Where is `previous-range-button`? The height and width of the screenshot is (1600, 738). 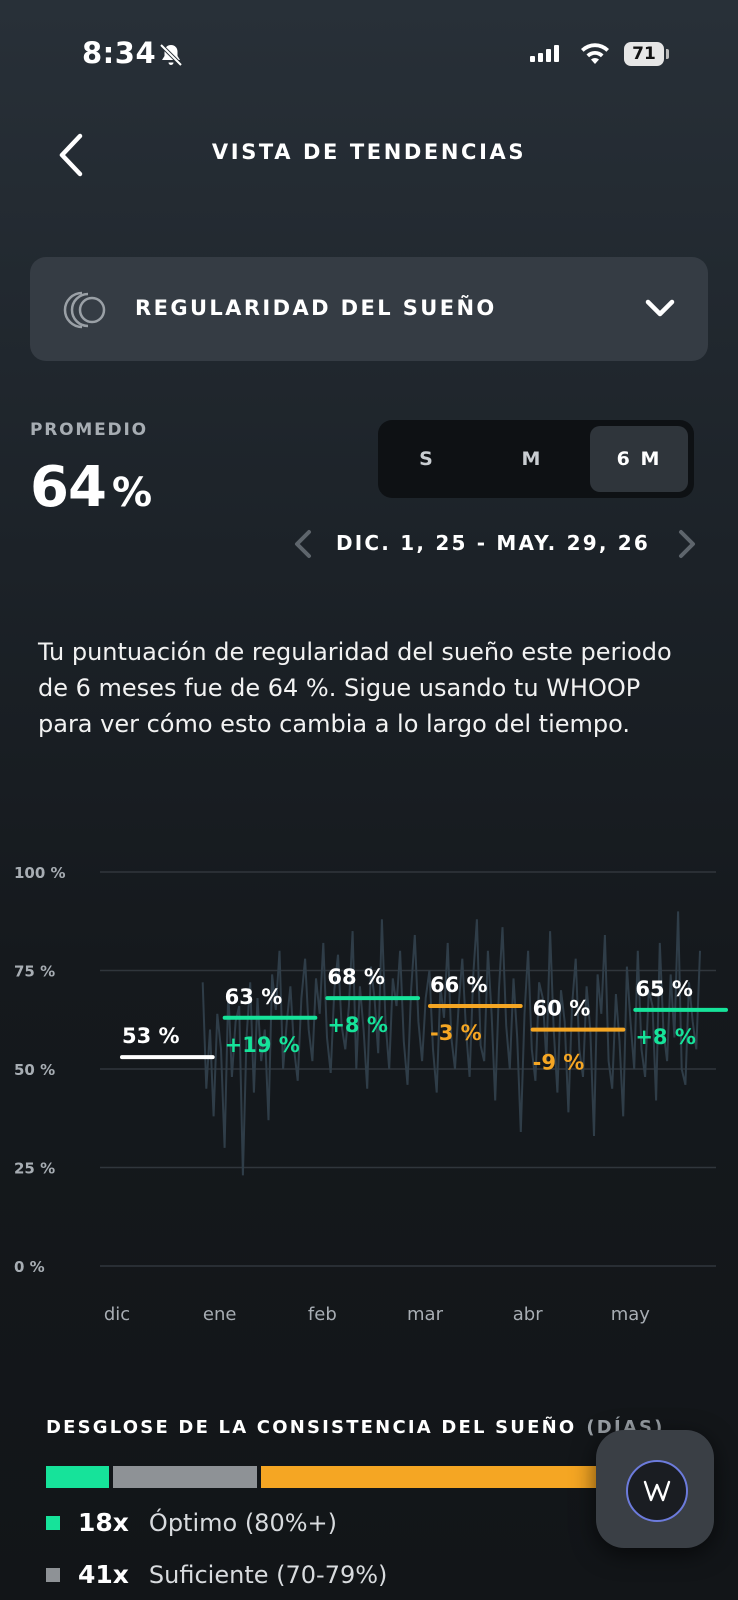
previous-range-button is located at coordinates (303, 544).